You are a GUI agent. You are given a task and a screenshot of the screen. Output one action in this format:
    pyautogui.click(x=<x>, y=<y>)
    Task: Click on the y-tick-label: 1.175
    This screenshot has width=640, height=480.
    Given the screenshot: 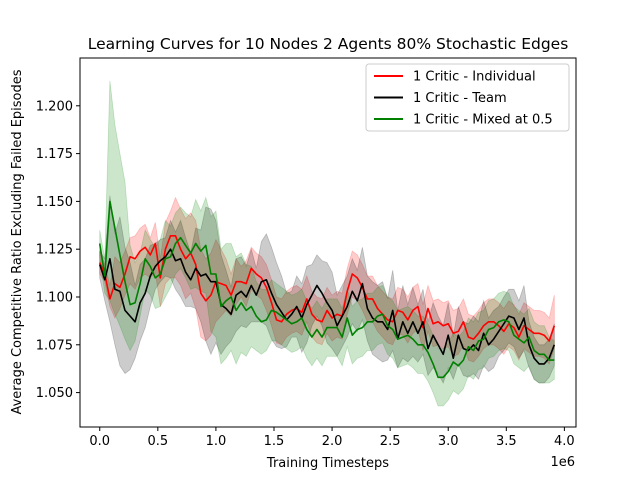 What is the action you would take?
    pyautogui.click(x=54, y=154)
    